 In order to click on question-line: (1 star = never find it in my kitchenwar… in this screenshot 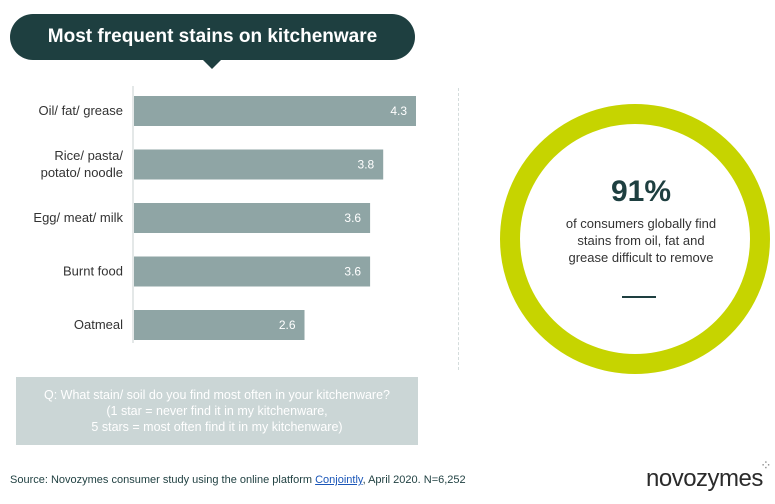, I will do `click(217, 411)`.